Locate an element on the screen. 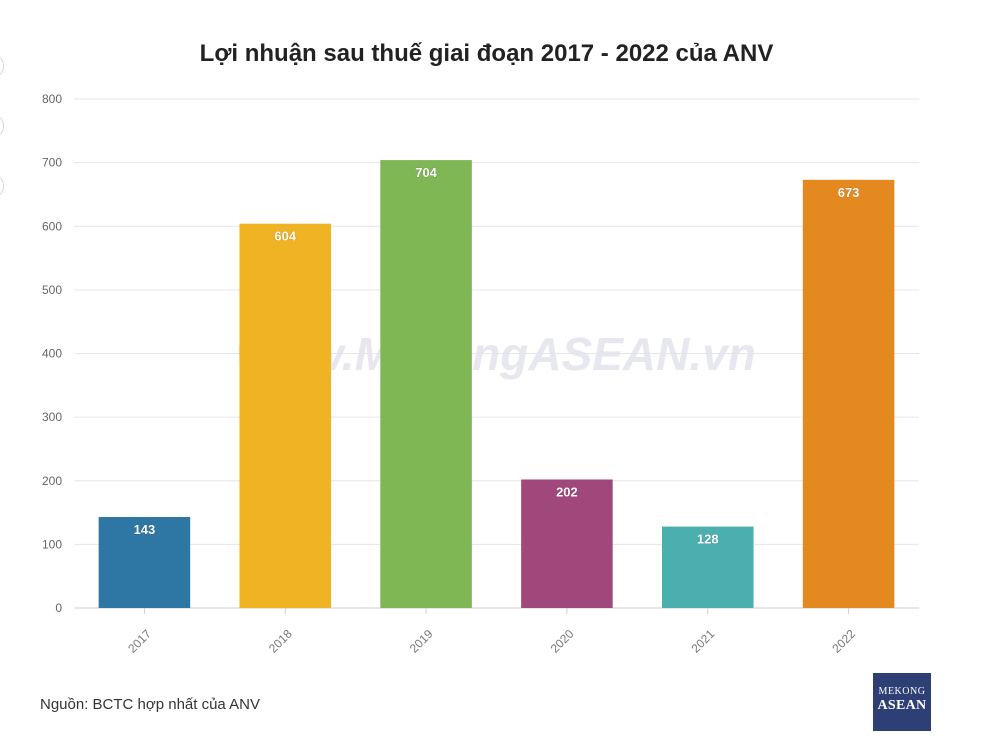 The width and height of the screenshot is (1001, 744). data-label: 673 is located at coordinates (849, 192).